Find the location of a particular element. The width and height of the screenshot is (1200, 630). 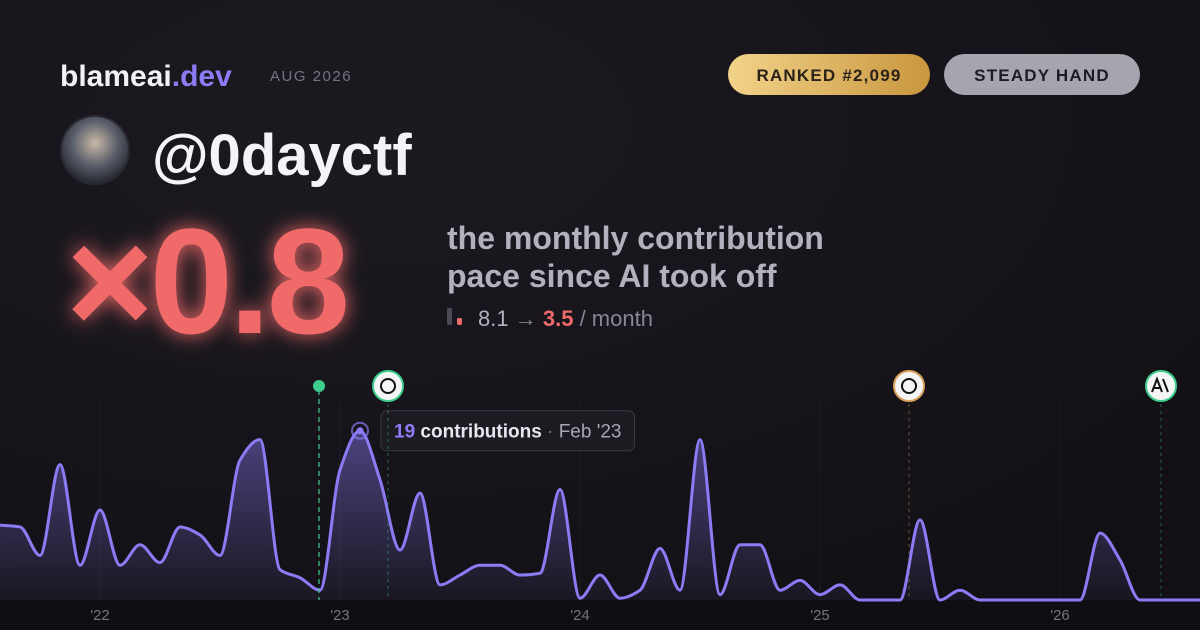

rank-badge-text: RANKED #2,099 is located at coordinates (828, 75).